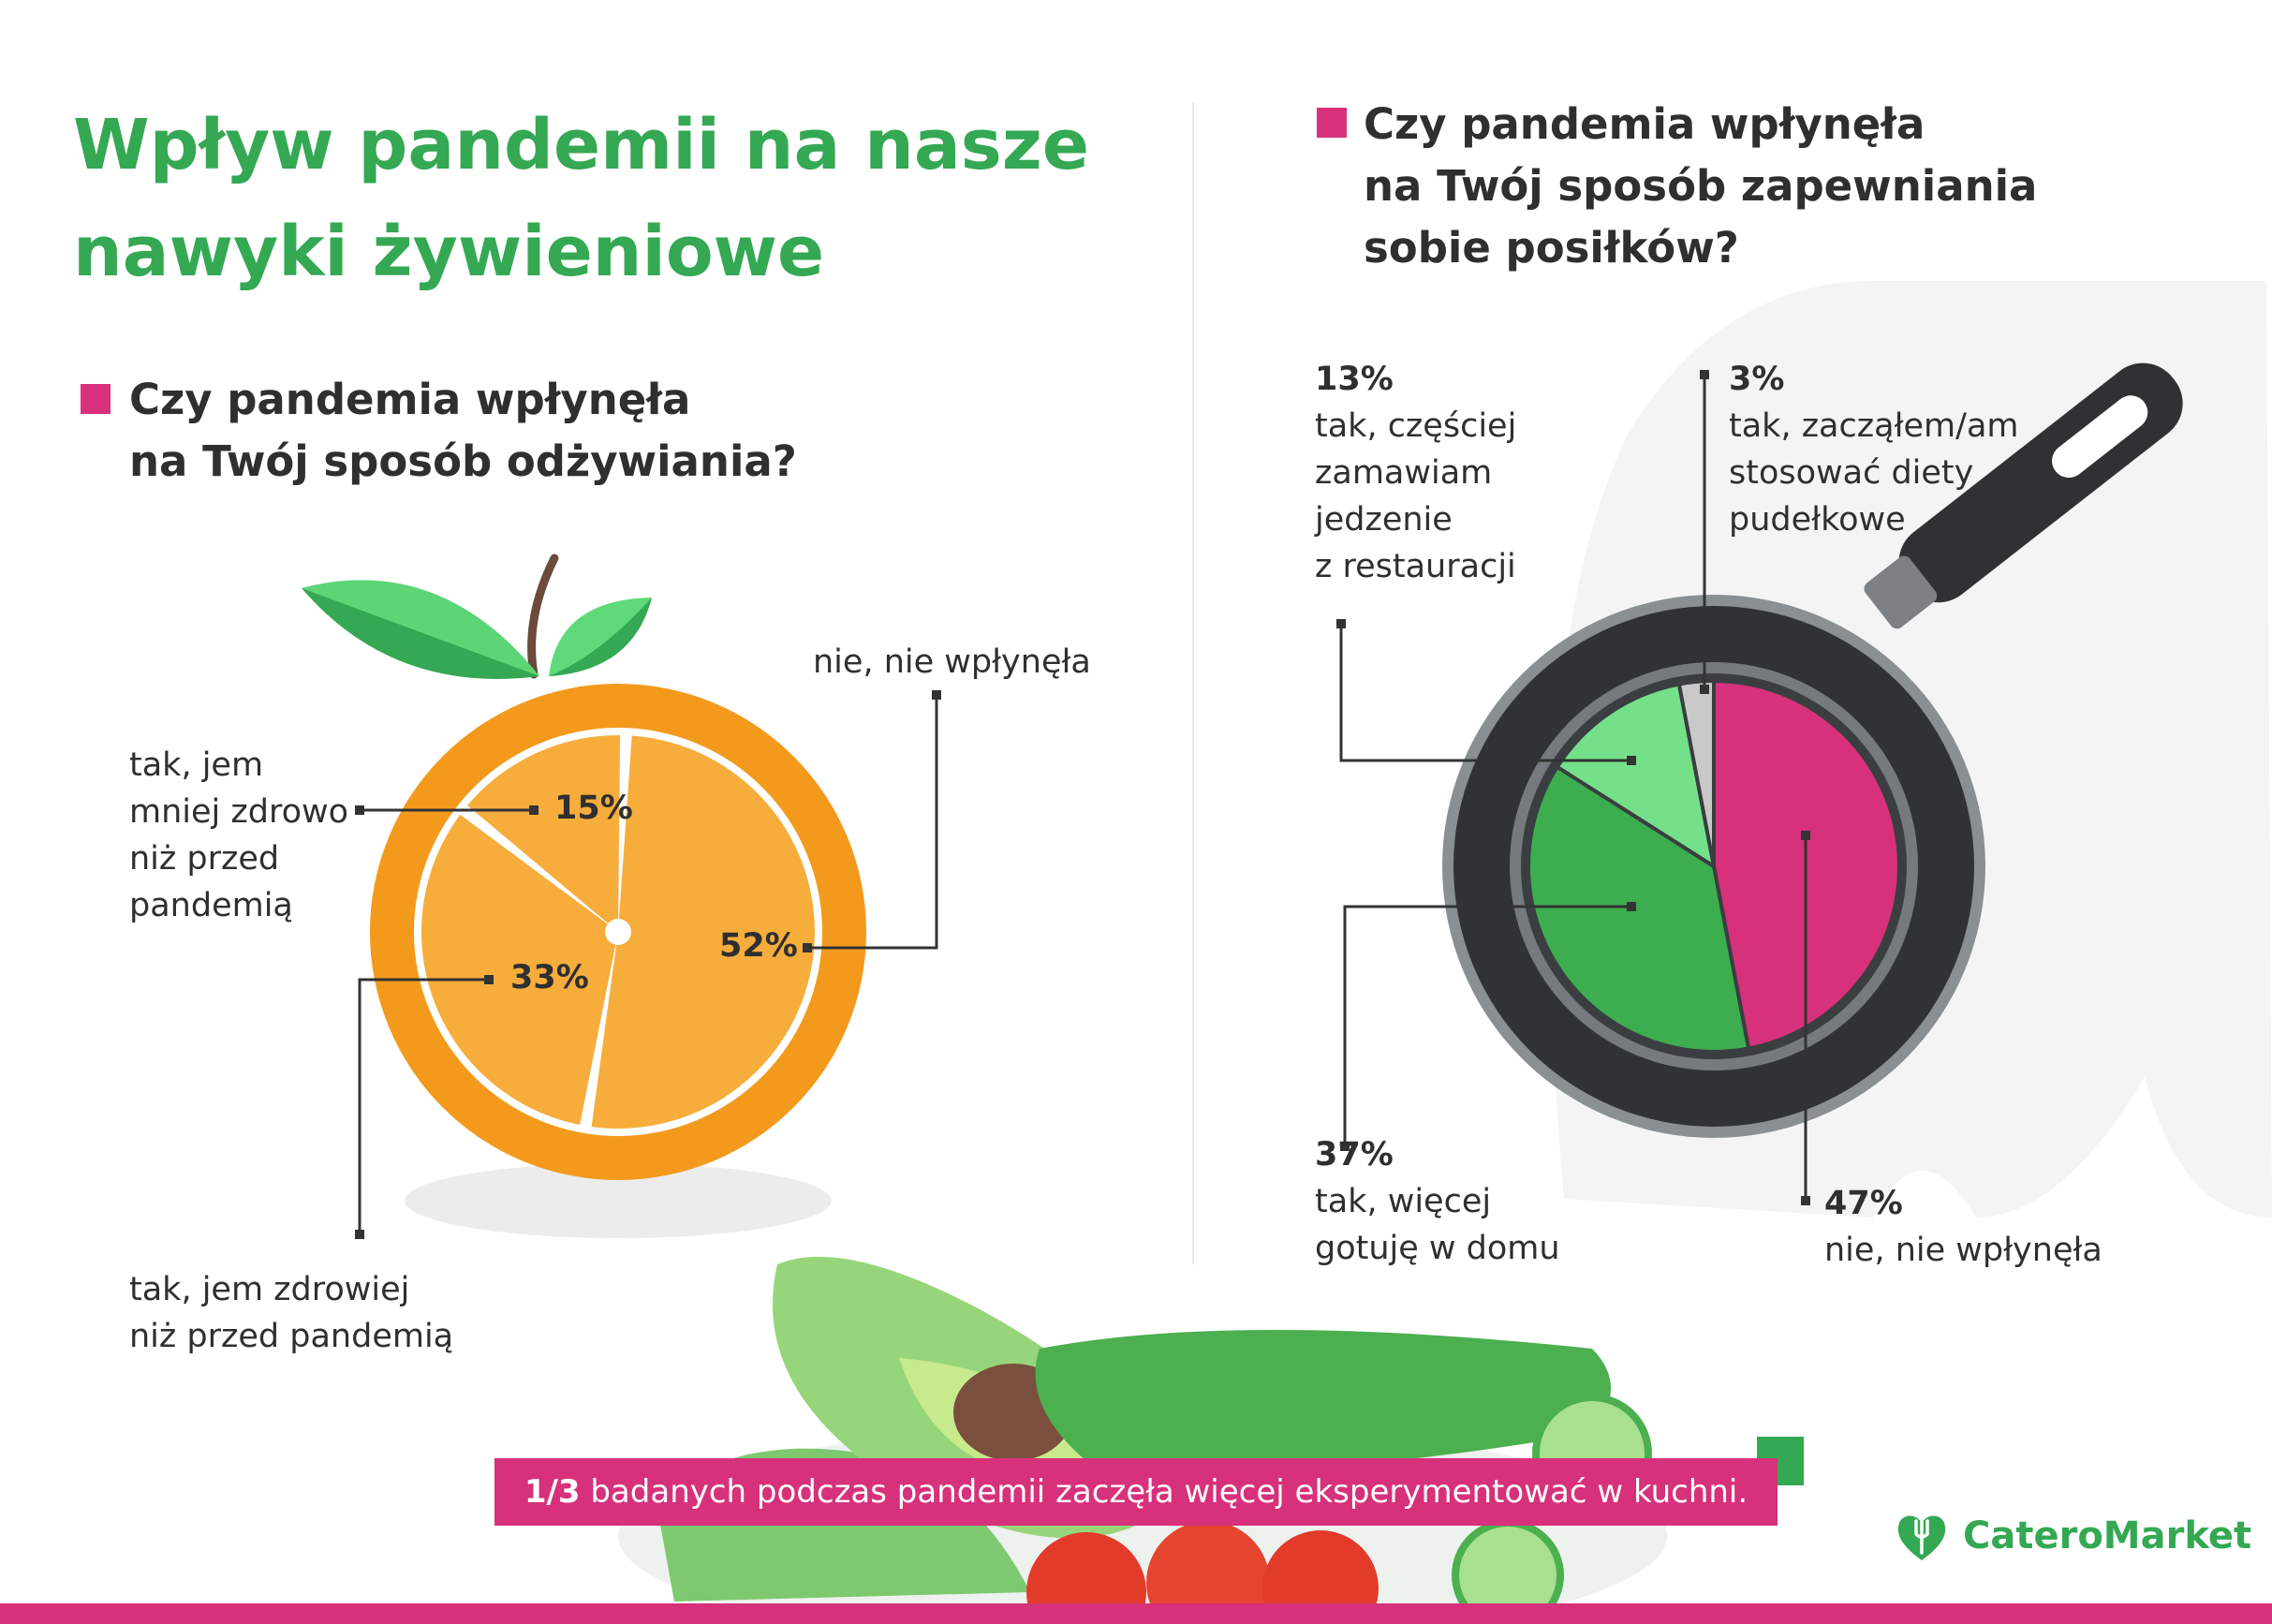  I want to click on callout-bold: 1/3, so click(552, 1492).